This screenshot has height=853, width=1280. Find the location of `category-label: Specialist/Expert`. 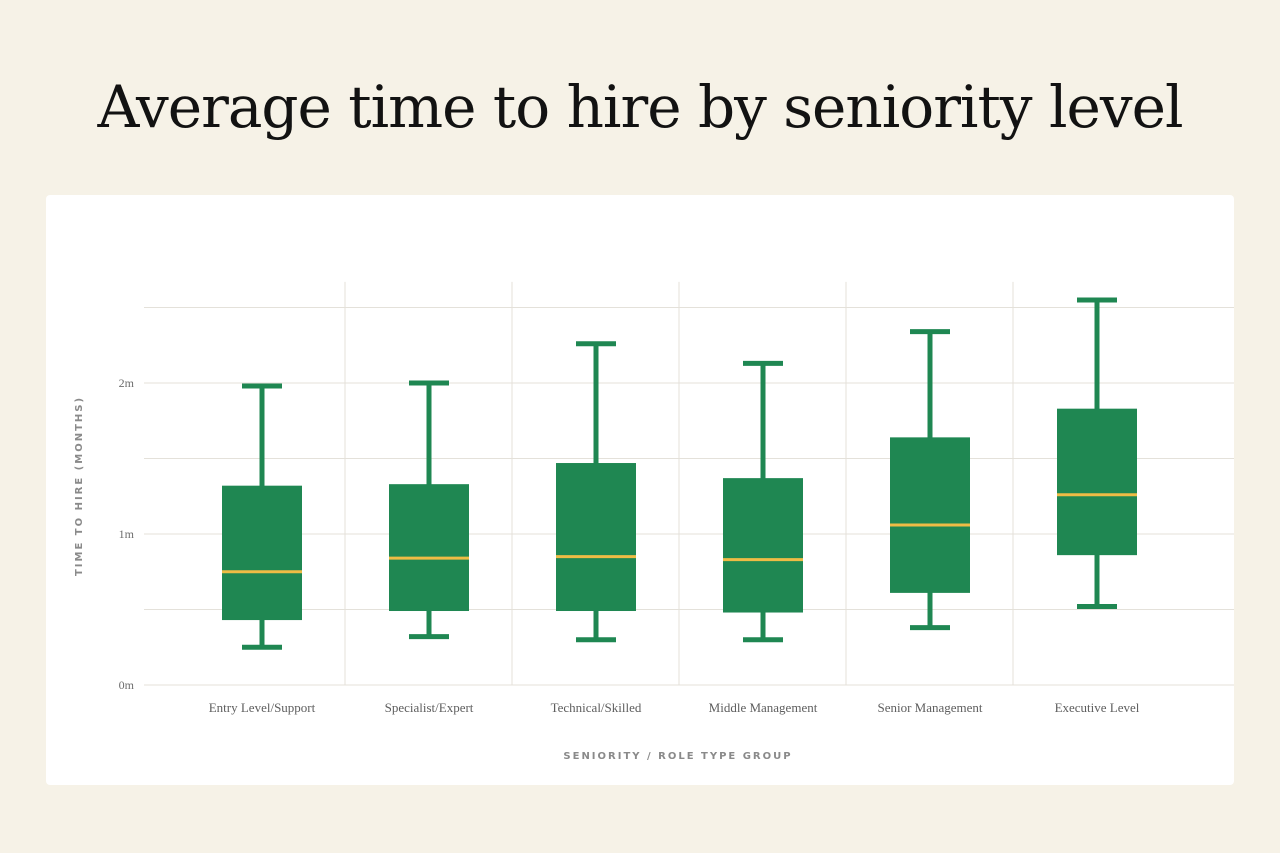

category-label: Specialist/Expert is located at coordinates (429, 707).